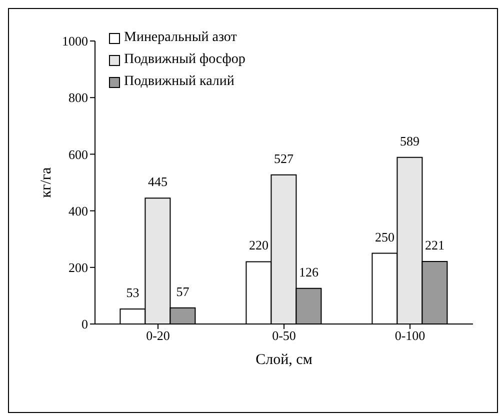 This screenshot has width=504, height=419. I want to click on data-label: 250, so click(384, 236).